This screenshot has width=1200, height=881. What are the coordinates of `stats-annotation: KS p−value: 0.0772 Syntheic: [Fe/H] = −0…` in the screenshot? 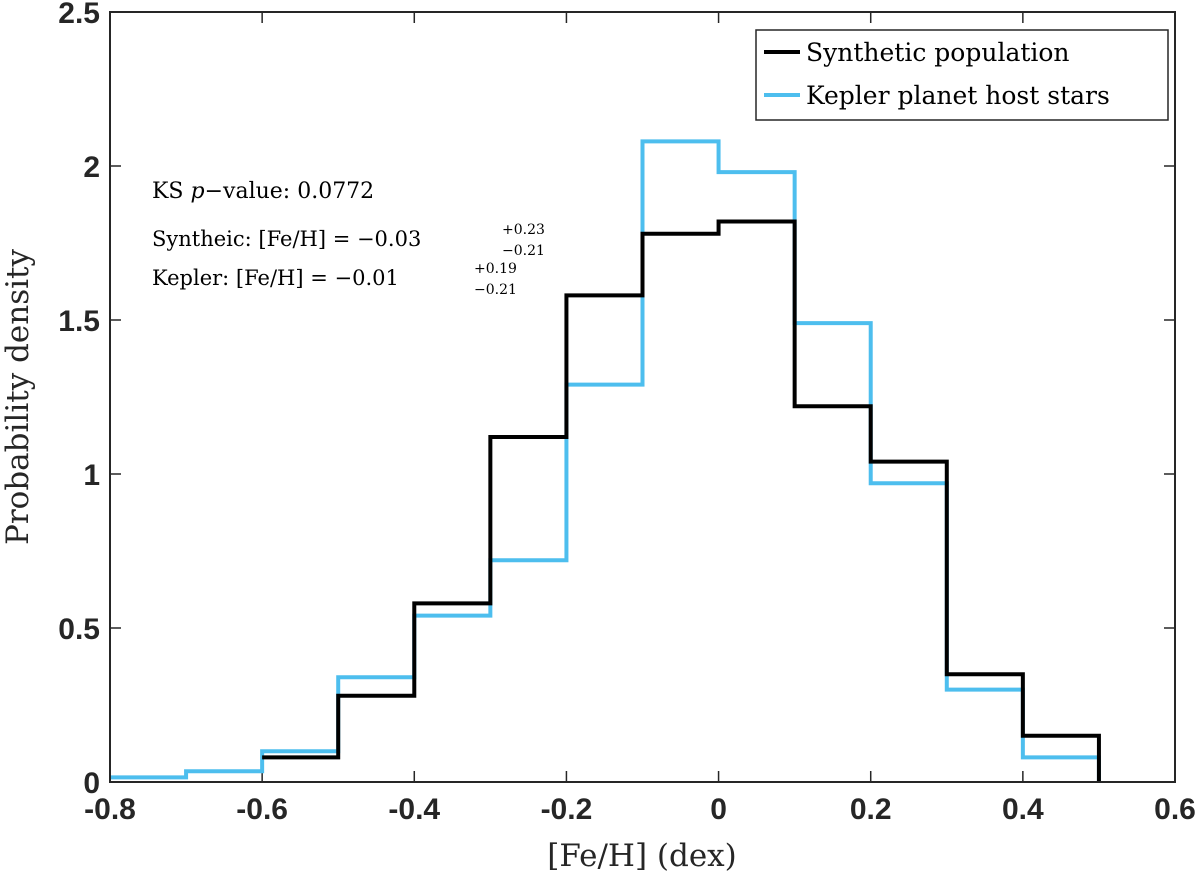 It's located at (348, 238).